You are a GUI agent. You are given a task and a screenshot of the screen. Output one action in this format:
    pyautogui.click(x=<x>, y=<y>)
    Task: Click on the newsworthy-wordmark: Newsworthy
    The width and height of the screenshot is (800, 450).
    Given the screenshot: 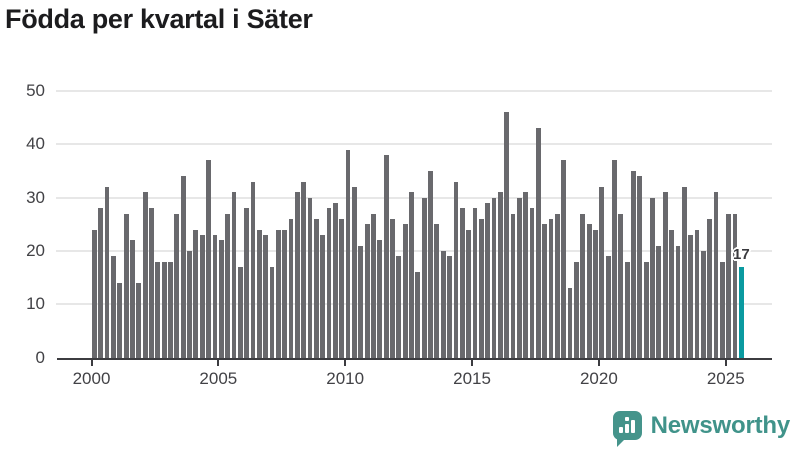 What is the action you would take?
    pyautogui.click(x=720, y=425)
    